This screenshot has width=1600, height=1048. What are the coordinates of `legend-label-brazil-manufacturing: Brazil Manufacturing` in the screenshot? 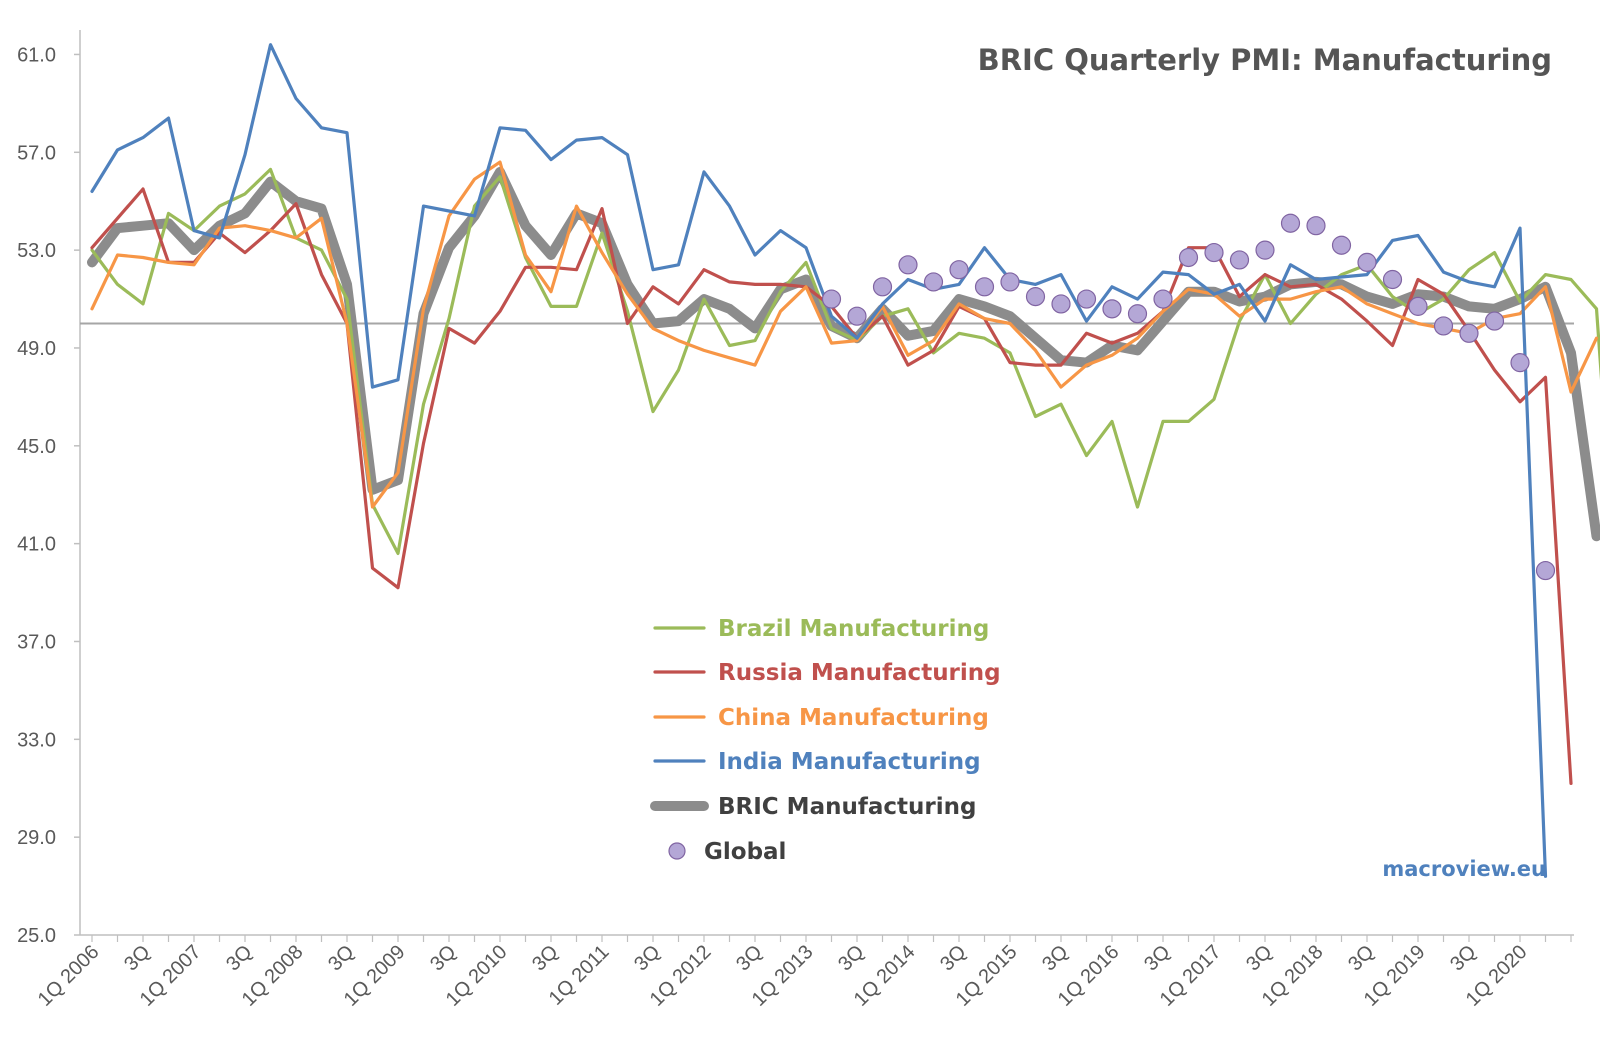 It's located at (853, 629).